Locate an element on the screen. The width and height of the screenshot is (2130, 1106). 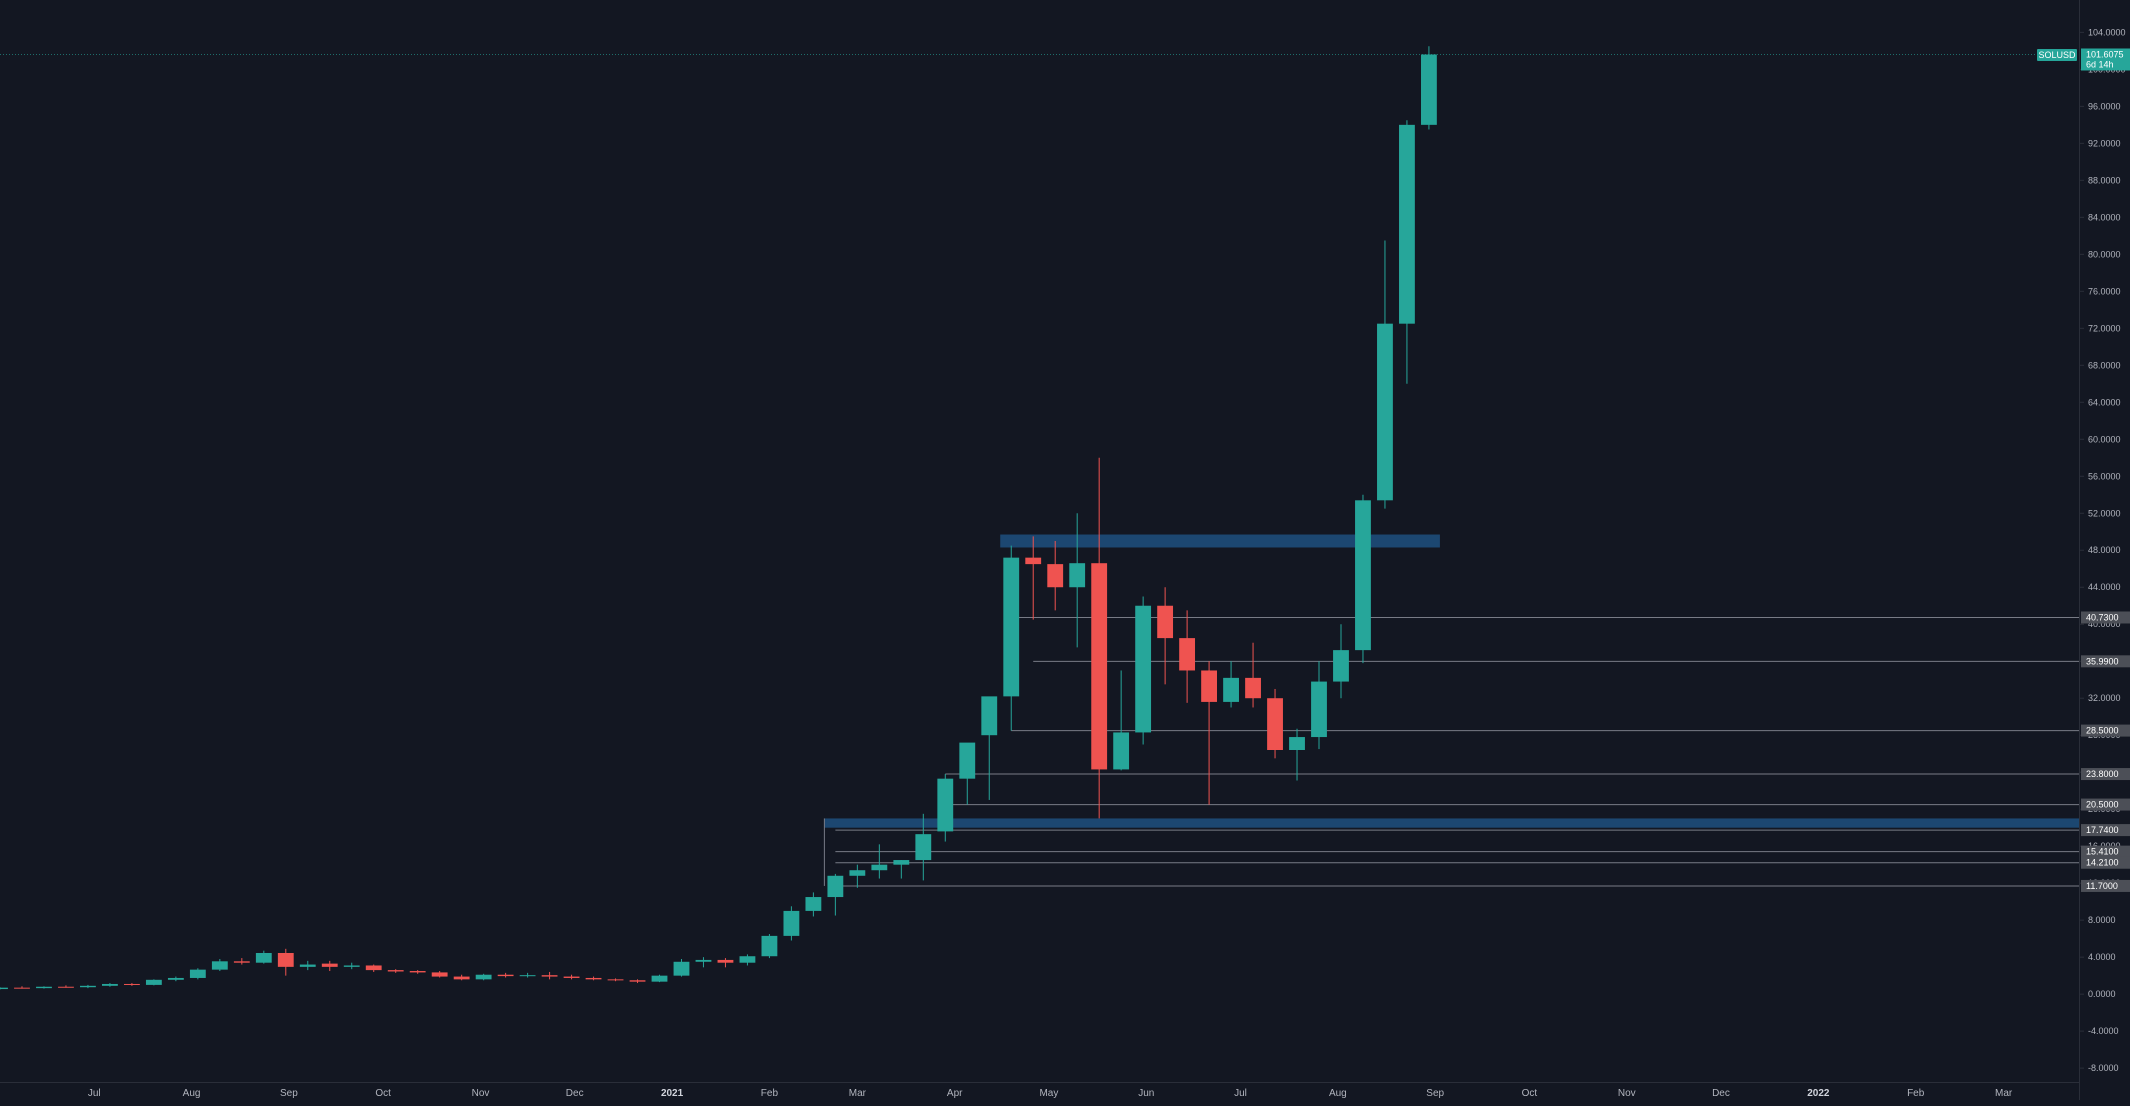
time-label-13: Aug is located at coordinates (1338, 1093).